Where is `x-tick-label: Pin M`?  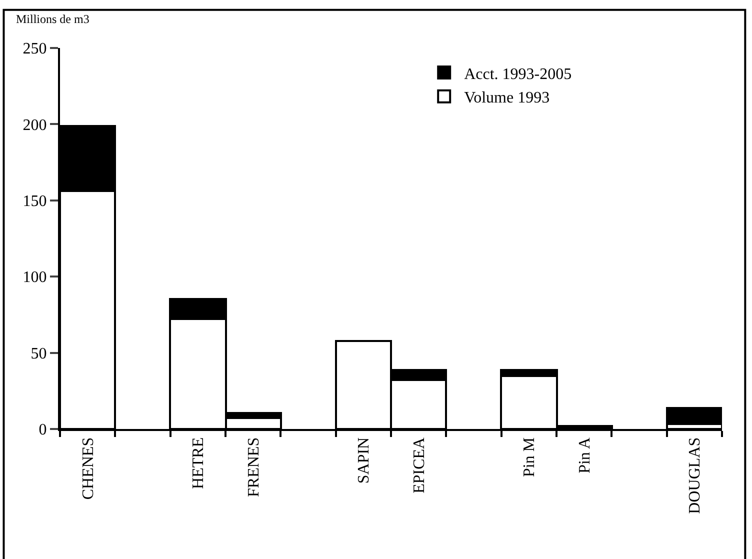
x-tick-label: Pin M is located at coordinates (529, 457).